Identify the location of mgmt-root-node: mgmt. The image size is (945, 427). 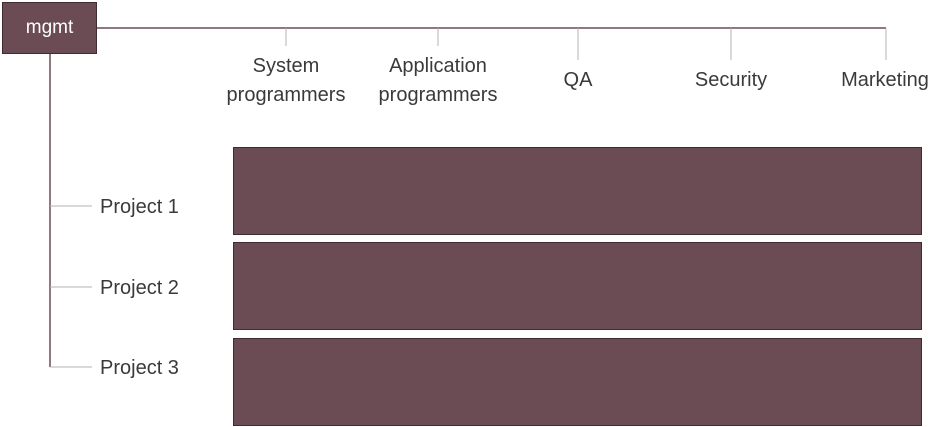
(49, 28).